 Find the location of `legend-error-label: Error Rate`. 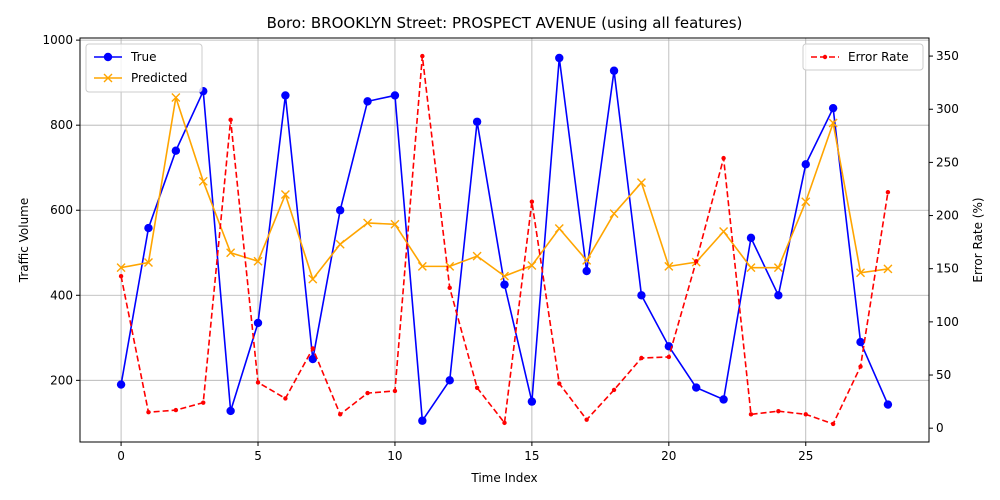

legend-error-label: Error Rate is located at coordinates (878, 57).